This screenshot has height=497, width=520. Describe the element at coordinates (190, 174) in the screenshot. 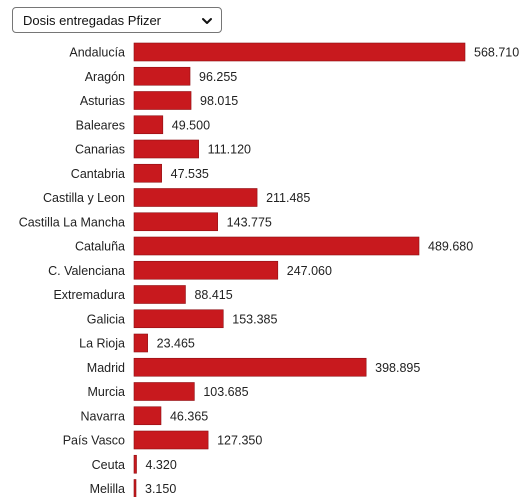

I see `value-label: 47.535` at that location.